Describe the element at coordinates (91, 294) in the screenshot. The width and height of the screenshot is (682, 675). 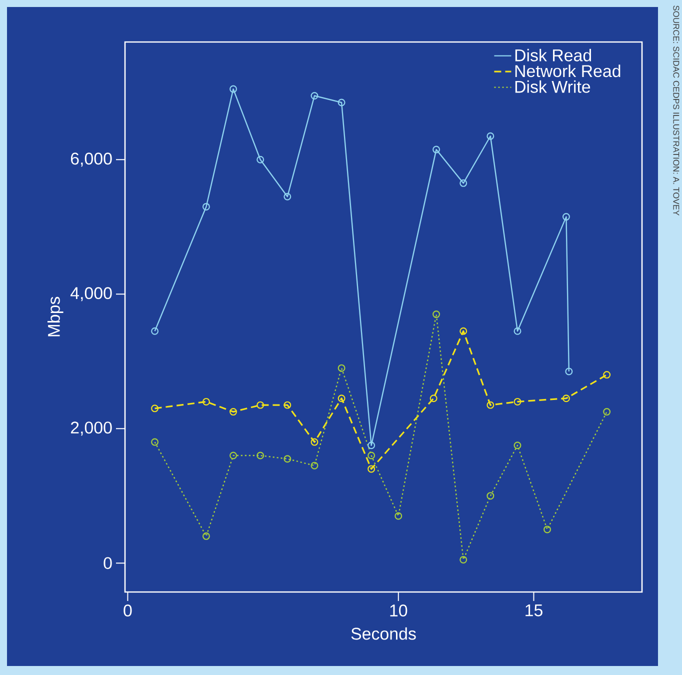
I see `y-tick-label: 4,000` at that location.